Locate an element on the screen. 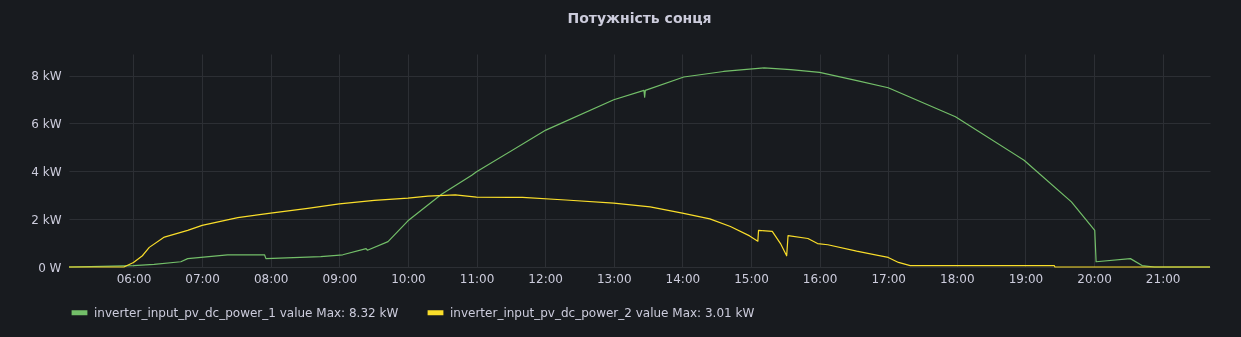  y-tick-label: 2 kW is located at coordinates (46, 219).